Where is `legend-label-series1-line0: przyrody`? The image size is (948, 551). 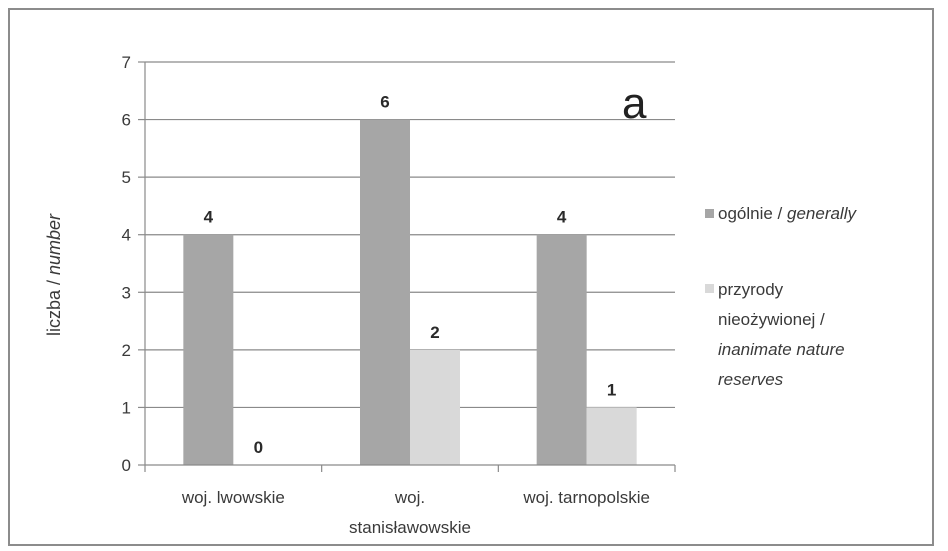 legend-label-series1-line0: przyrody is located at coordinates (751, 289).